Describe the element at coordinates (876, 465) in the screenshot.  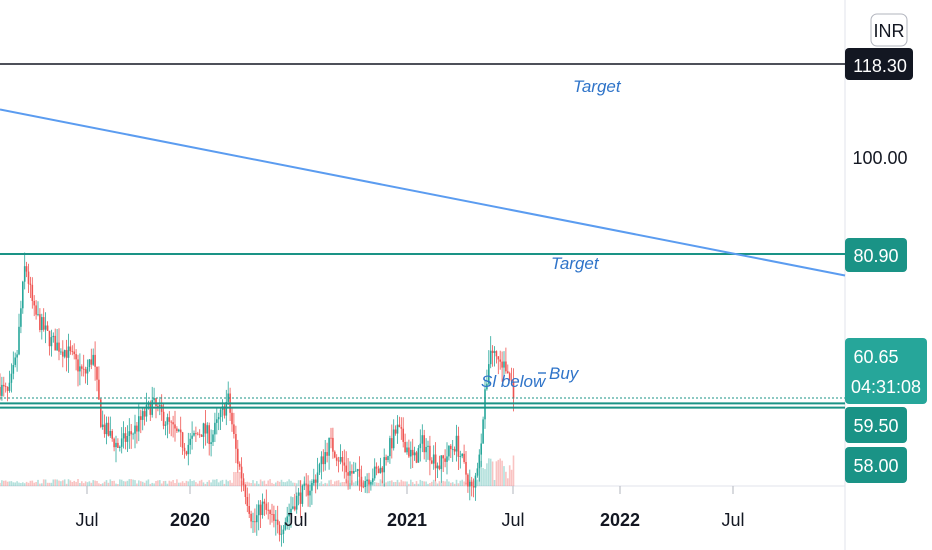
I see `price-tag-58: 58.00` at that location.